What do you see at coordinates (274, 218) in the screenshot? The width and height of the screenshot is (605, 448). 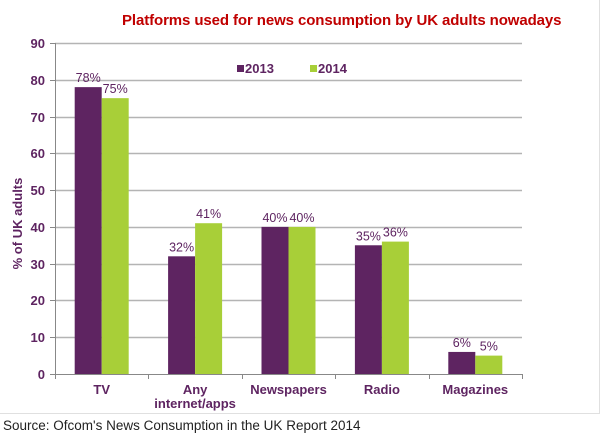 I see `data-label-2013-2: 40%` at bounding box center [274, 218].